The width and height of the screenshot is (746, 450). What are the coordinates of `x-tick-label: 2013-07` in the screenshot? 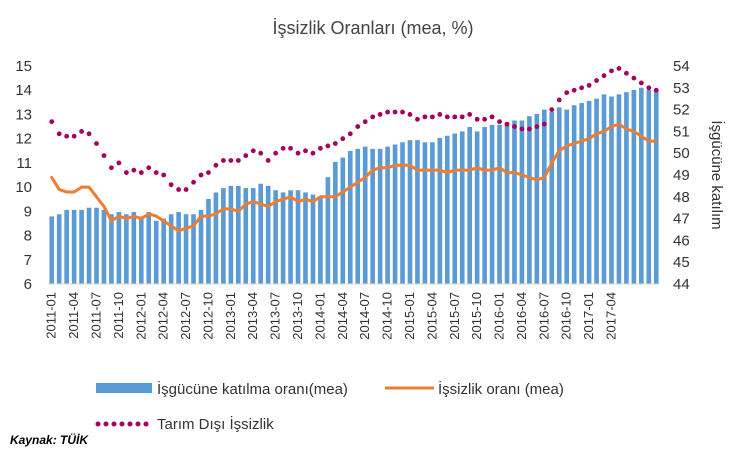 It's located at (275, 316).